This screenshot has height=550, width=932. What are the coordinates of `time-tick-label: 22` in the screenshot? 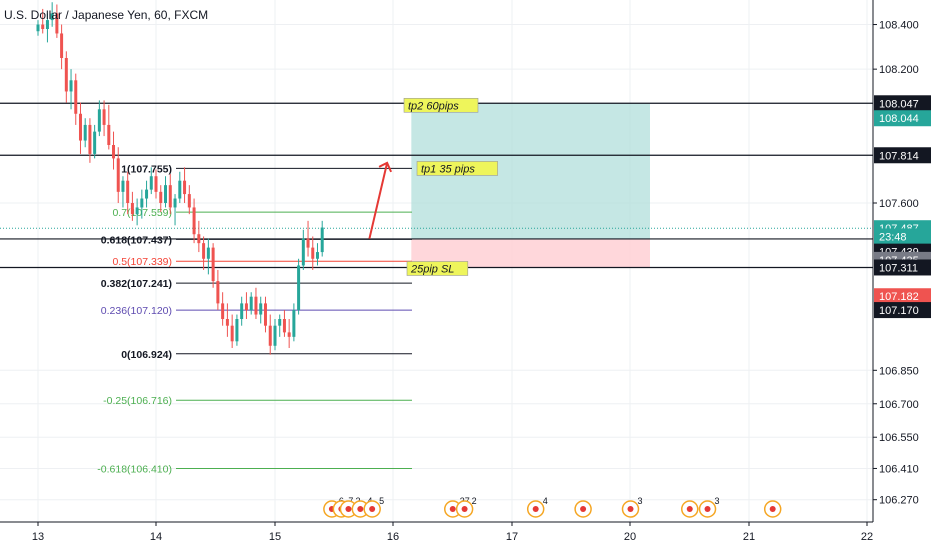 It's located at (867, 537).